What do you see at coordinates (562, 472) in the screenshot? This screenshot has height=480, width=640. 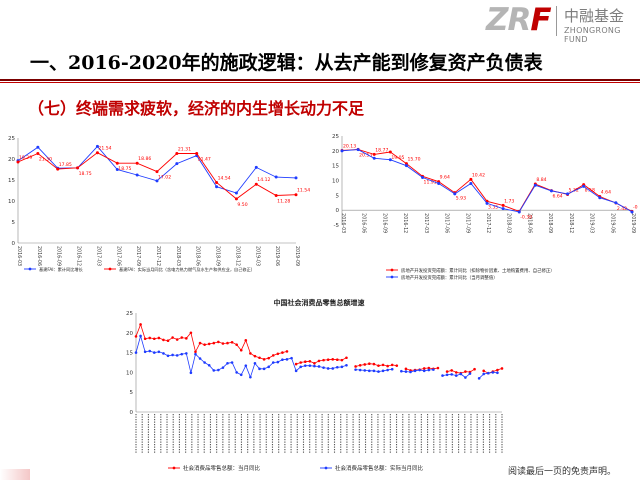 I see `disclaimer-footer: 阅读最后一页的免责声明。` at bounding box center [562, 472].